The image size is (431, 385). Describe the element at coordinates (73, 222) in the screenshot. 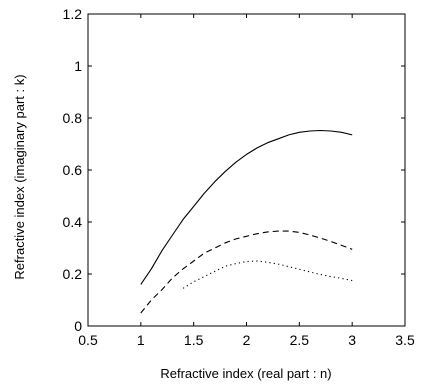

I see `y-tick-label: 0.4` at that location.